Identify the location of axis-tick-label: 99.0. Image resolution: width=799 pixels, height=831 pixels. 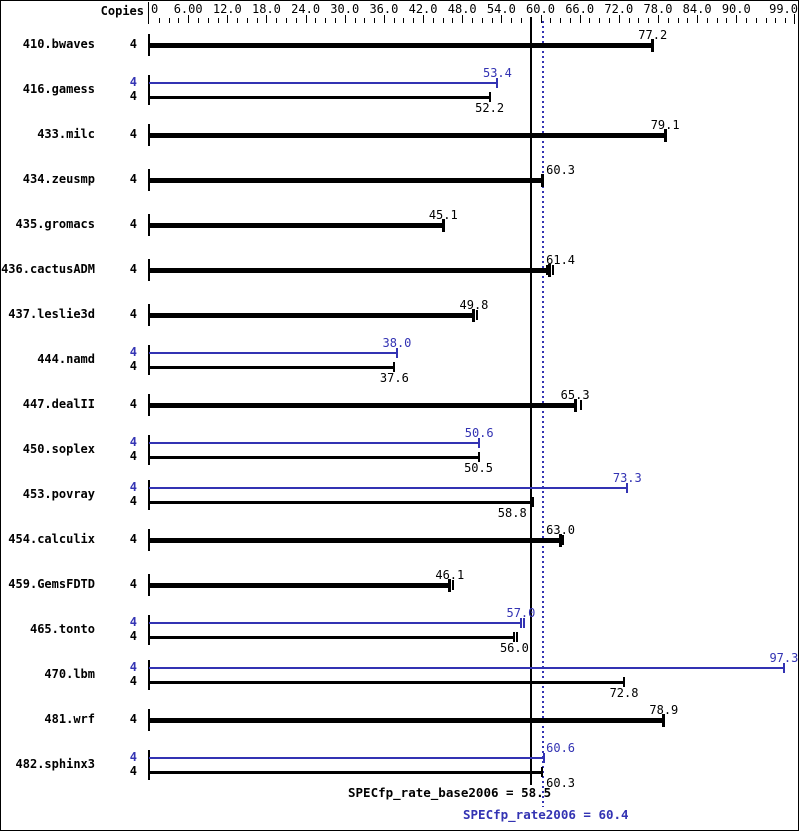
(783, 9).